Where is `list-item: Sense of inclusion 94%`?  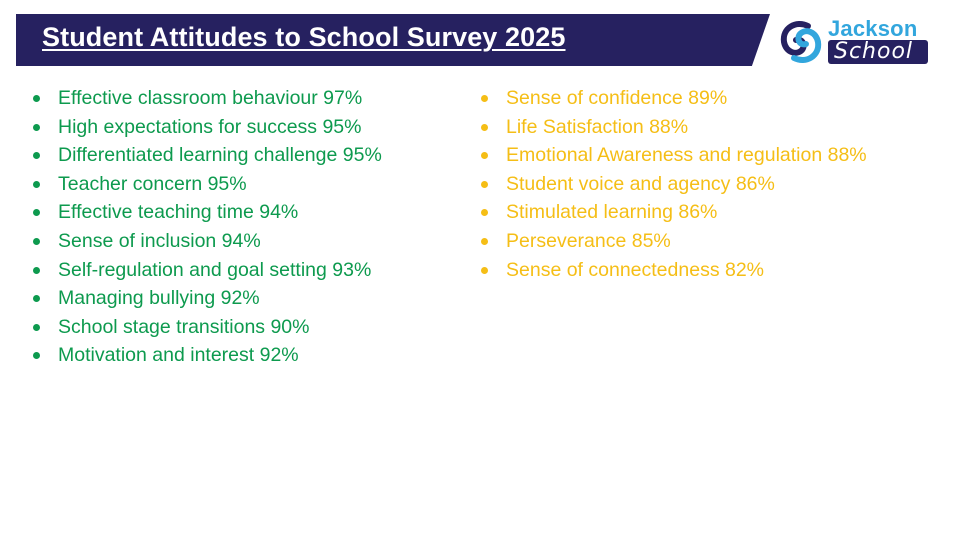
list-item: Sense of inclusion 94% is located at coordinates (206, 241).